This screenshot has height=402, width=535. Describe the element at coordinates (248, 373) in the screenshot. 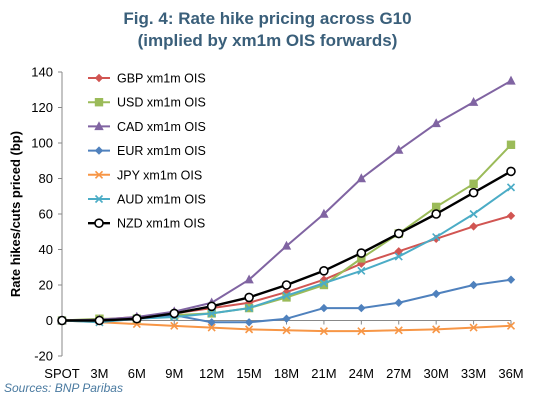

I see `x-tick-label: 15M` at that location.